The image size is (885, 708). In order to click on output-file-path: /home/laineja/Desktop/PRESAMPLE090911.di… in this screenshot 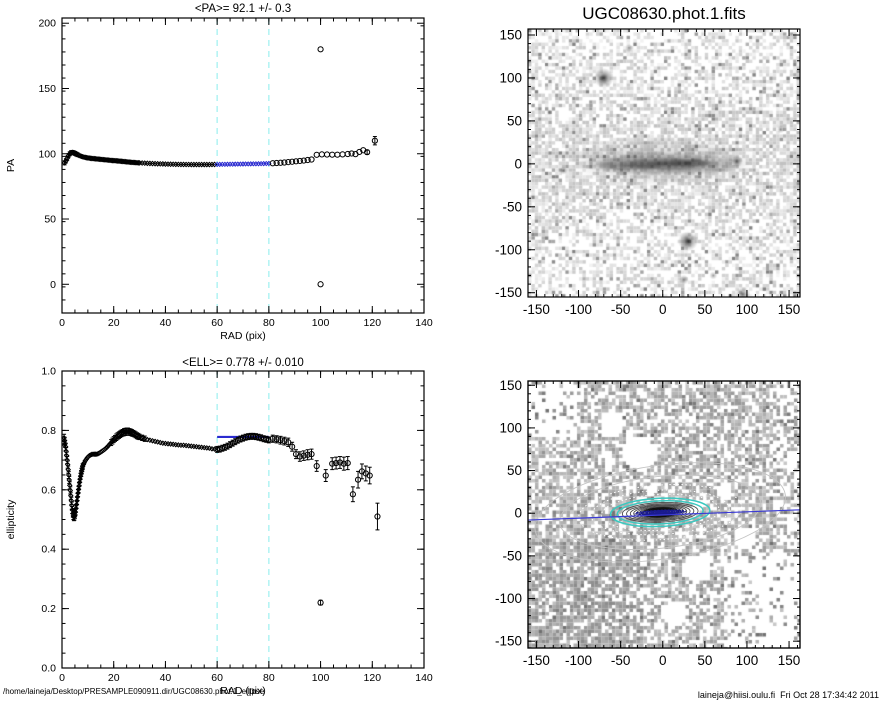, I will do `click(134, 691)`.